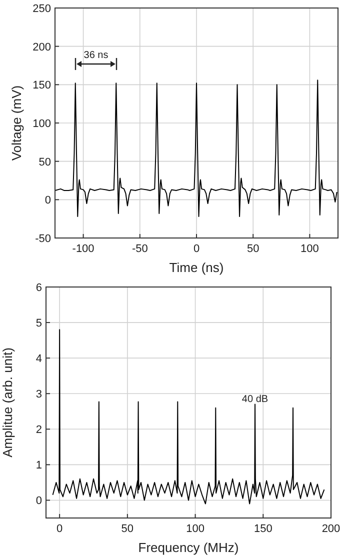 Image resolution: width=343 pixels, height=558 pixels. What do you see at coordinates (331, 529) in the screenshot?
I see `x-tick-label: 200` at bounding box center [331, 529].